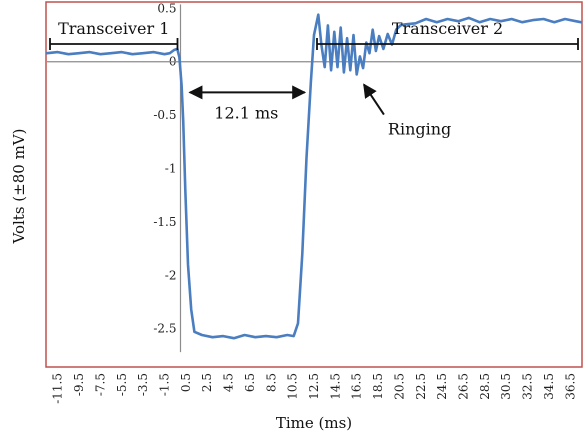 This screenshot has width=585, height=437. I want to click on x-axis-label: Time (ms), so click(314, 423).